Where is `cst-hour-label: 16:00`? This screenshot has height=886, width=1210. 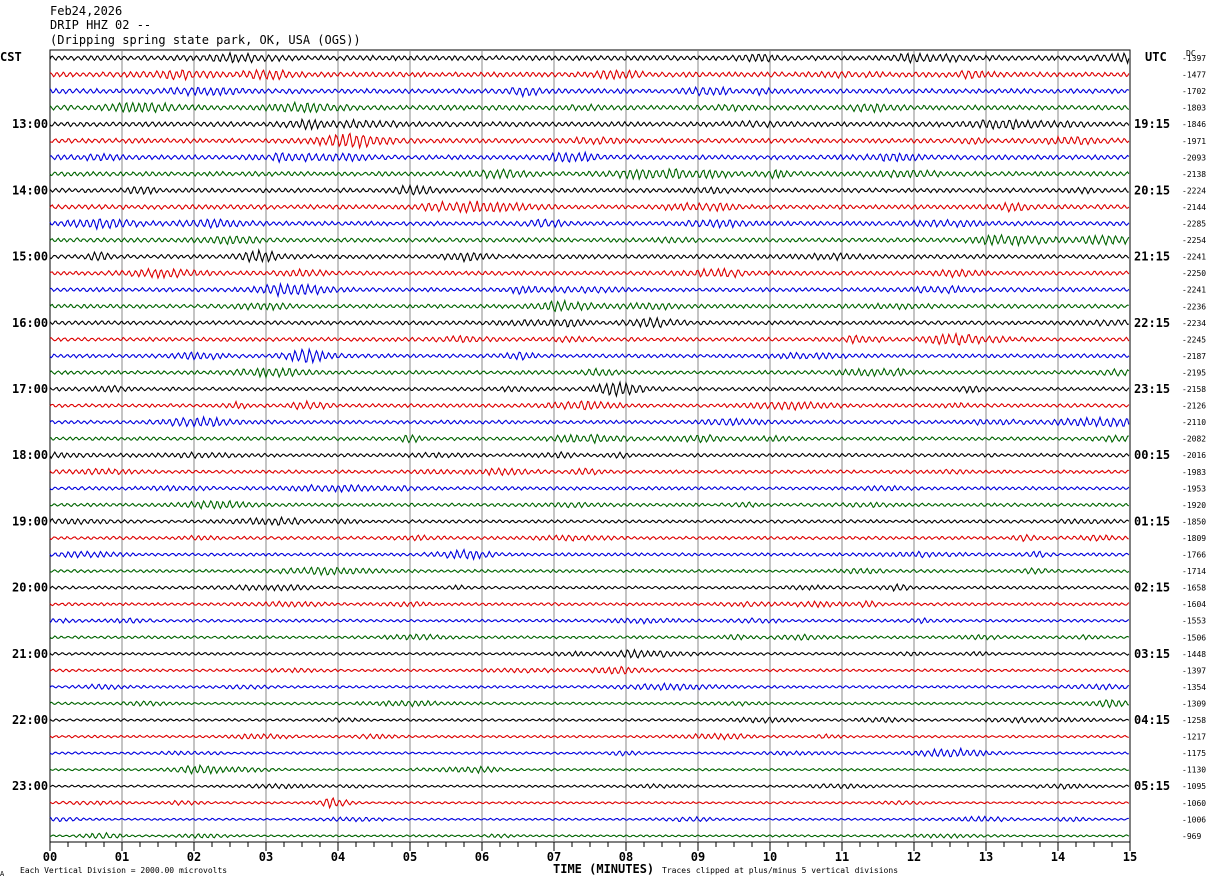
cst-hour-label: 16:00 is located at coordinates (30, 323).